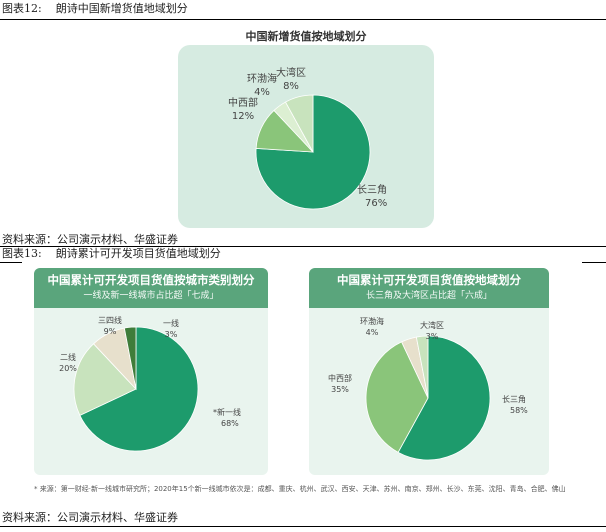 Image resolution: width=606 pixels, height=532 pixels. Describe the element at coordinates (429, 288) in the screenshot. I see `pie3-header: 中国累计可开发项目货值按地域划分 长三角及大湾区占比超「六成」` at that location.